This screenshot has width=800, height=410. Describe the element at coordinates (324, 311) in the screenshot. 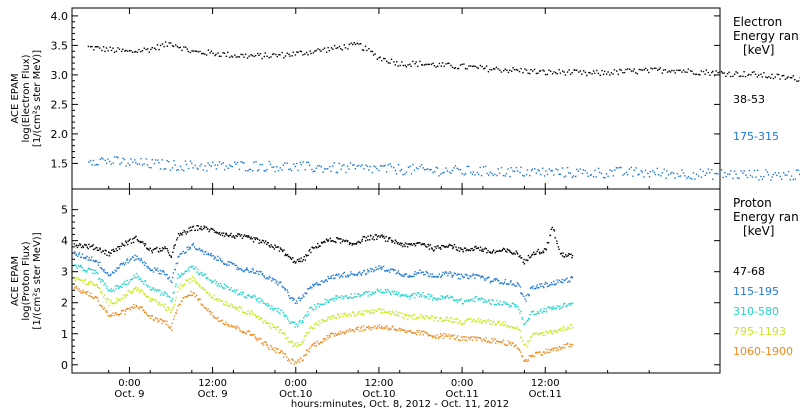

I see `proton-series-795-1193-points` at that location.